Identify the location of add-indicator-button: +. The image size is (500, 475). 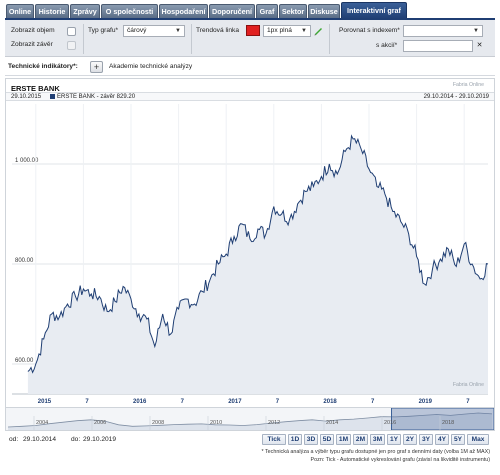
(96, 67).